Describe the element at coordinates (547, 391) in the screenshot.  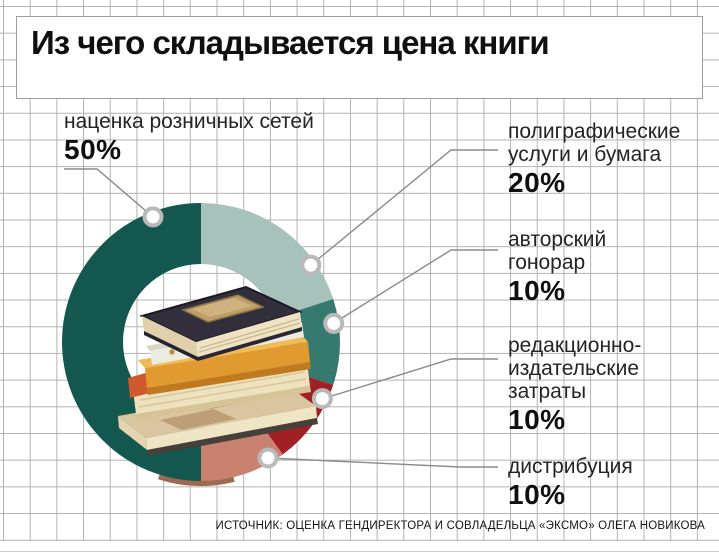
I see `label-text: затраты` at that location.